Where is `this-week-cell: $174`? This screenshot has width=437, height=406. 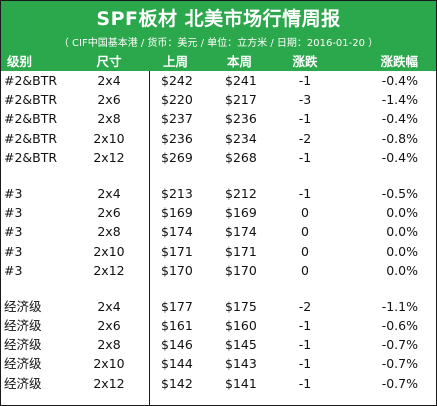 this-week-cell: $174 is located at coordinates (241, 232).